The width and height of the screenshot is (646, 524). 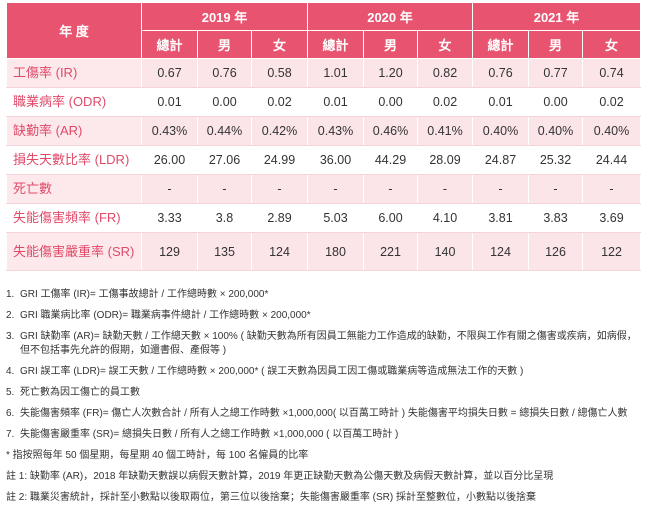 What do you see at coordinates (555, 73) in the screenshot?
I see `table-cell: 0.77` at bounding box center [555, 73].